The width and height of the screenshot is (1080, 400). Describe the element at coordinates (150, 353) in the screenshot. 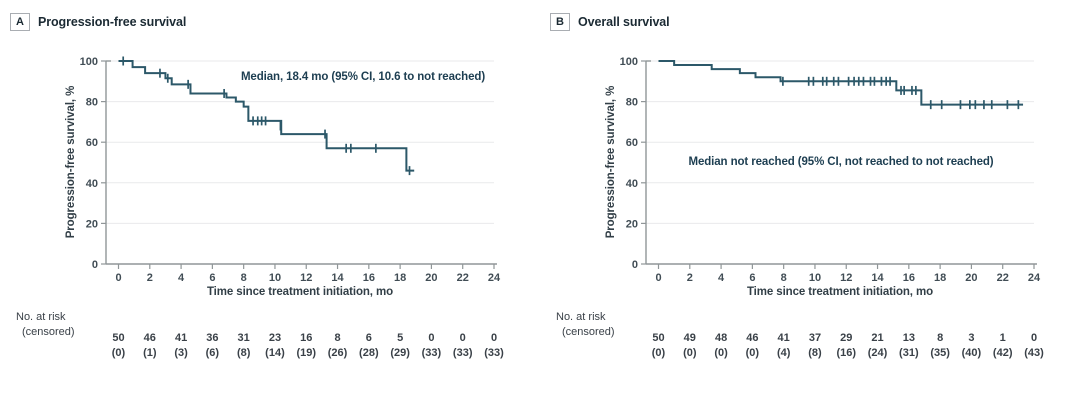

I see `censored-count: (1)` at that location.